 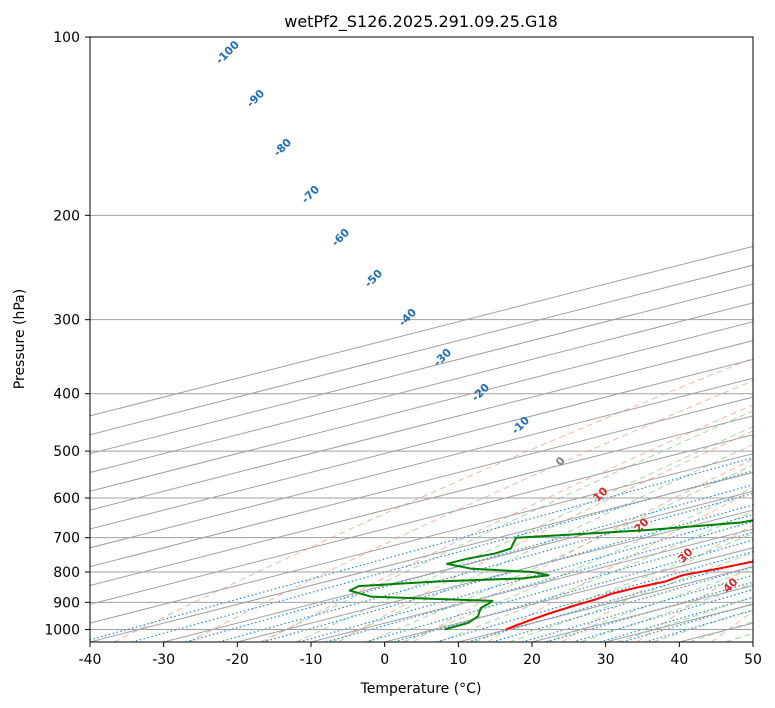 I want to click on x-tick-label: -30, so click(x=163, y=660).